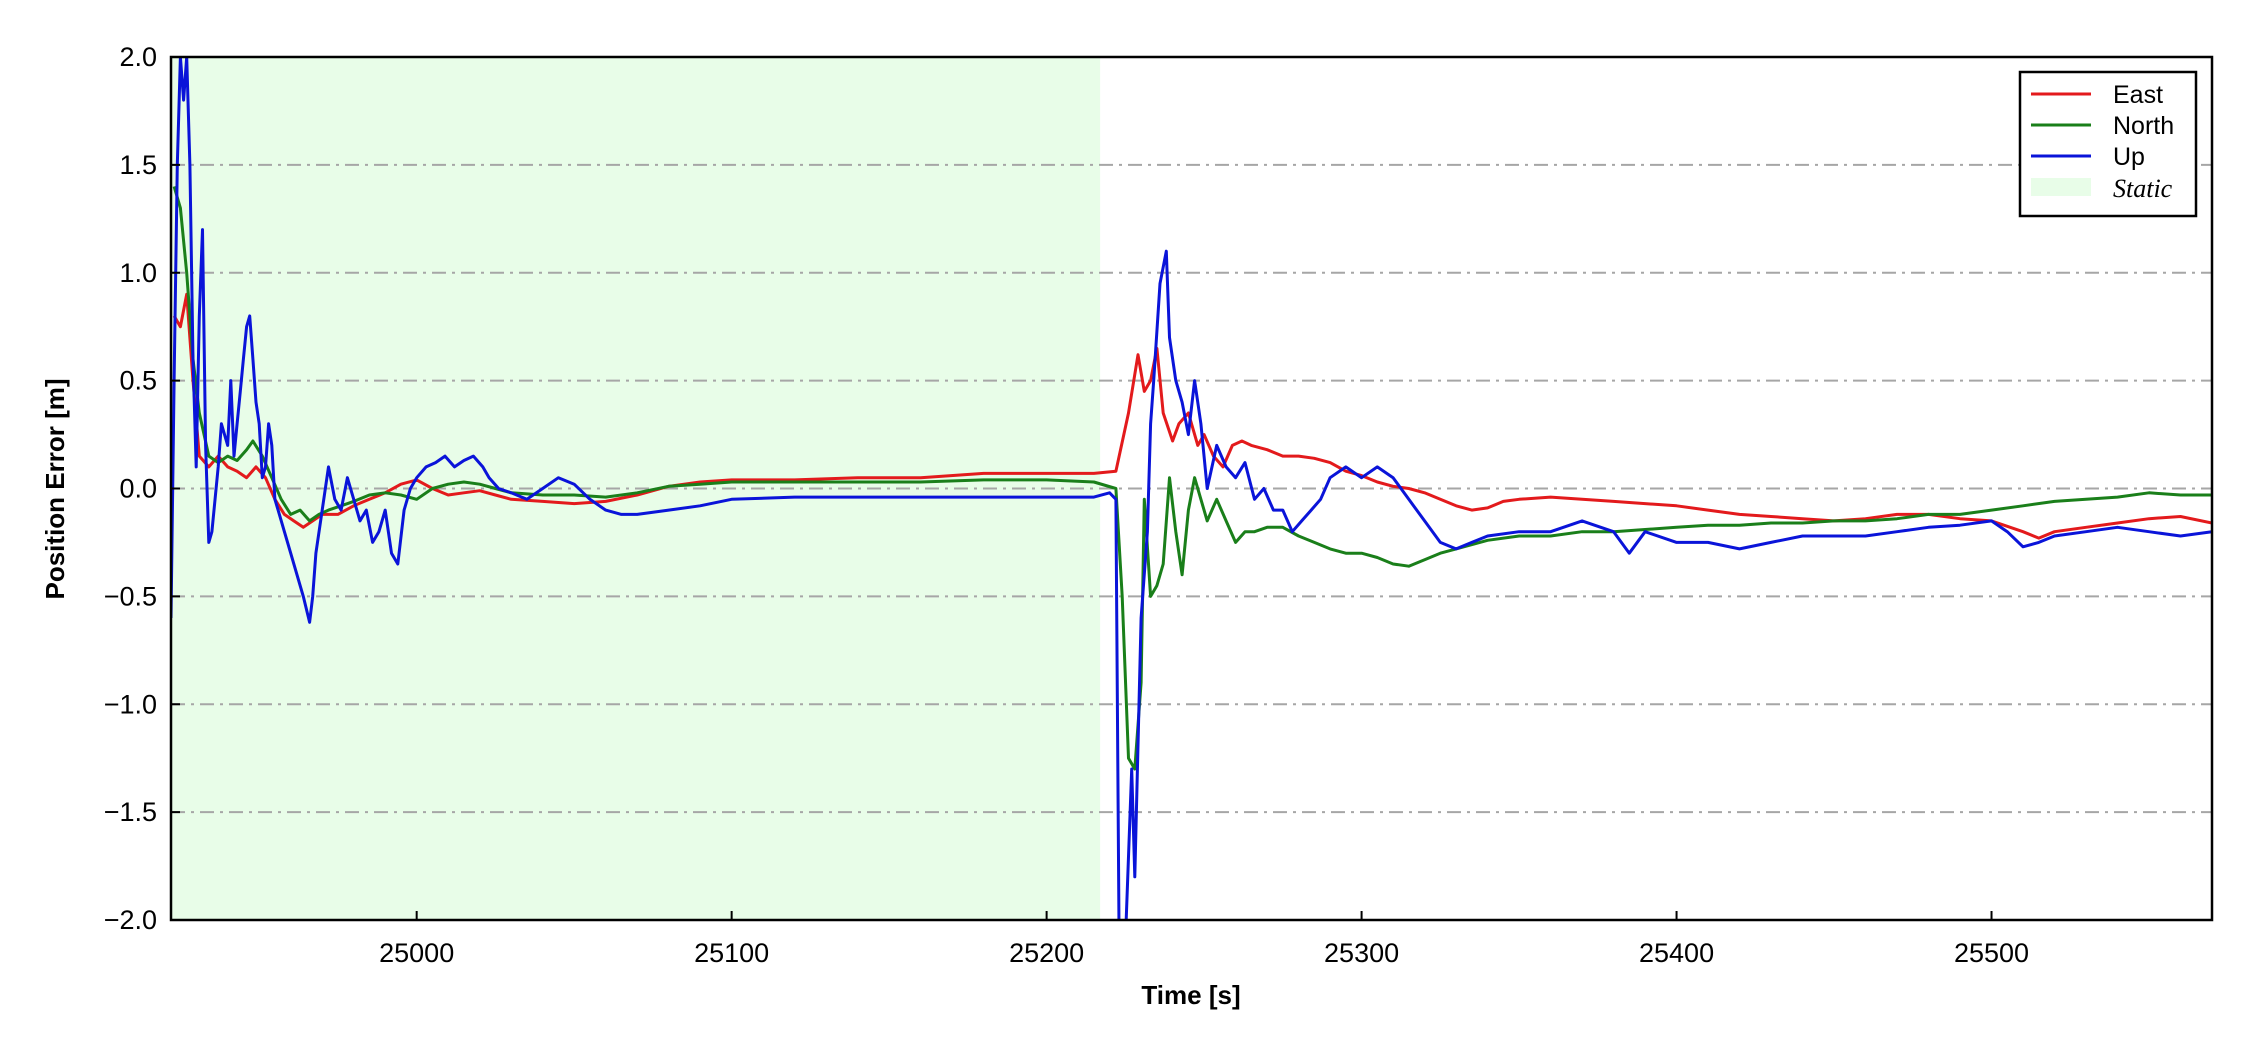 The image size is (2250, 1050). What do you see at coordinates (1190, 995) in the screenshot?
I see `x-axis-title: Time [s]` at bounding box center [1190, 995].